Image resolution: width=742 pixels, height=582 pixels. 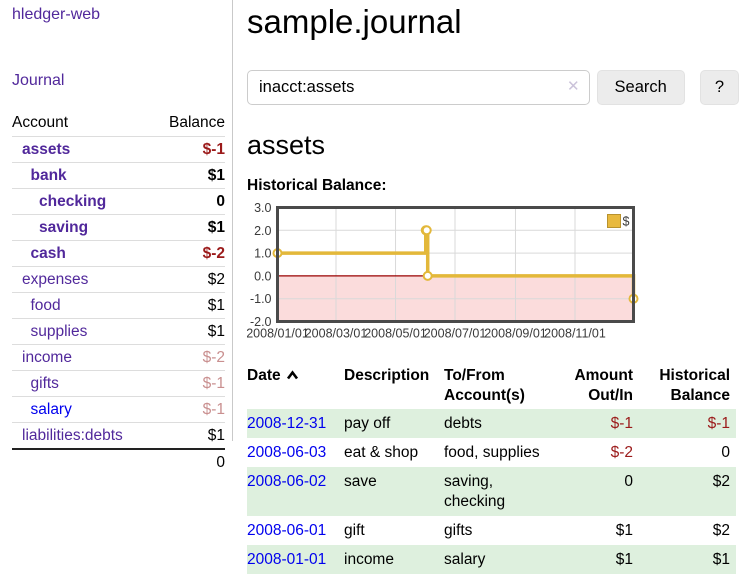 I want to click on account-row: liabilities:debts $1, so click(x=118, y=435).